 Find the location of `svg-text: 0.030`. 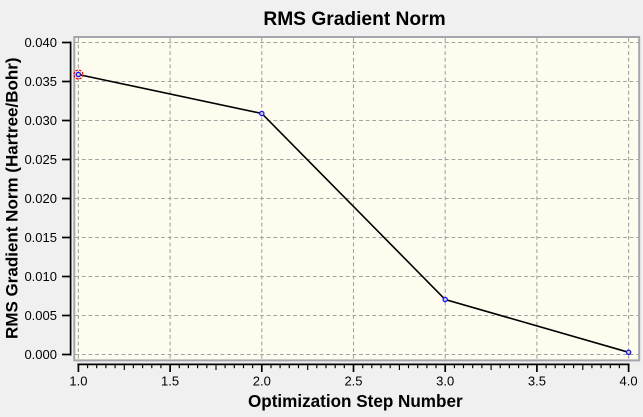

svg-text: 0.030 is located at coordinates (40, 120).